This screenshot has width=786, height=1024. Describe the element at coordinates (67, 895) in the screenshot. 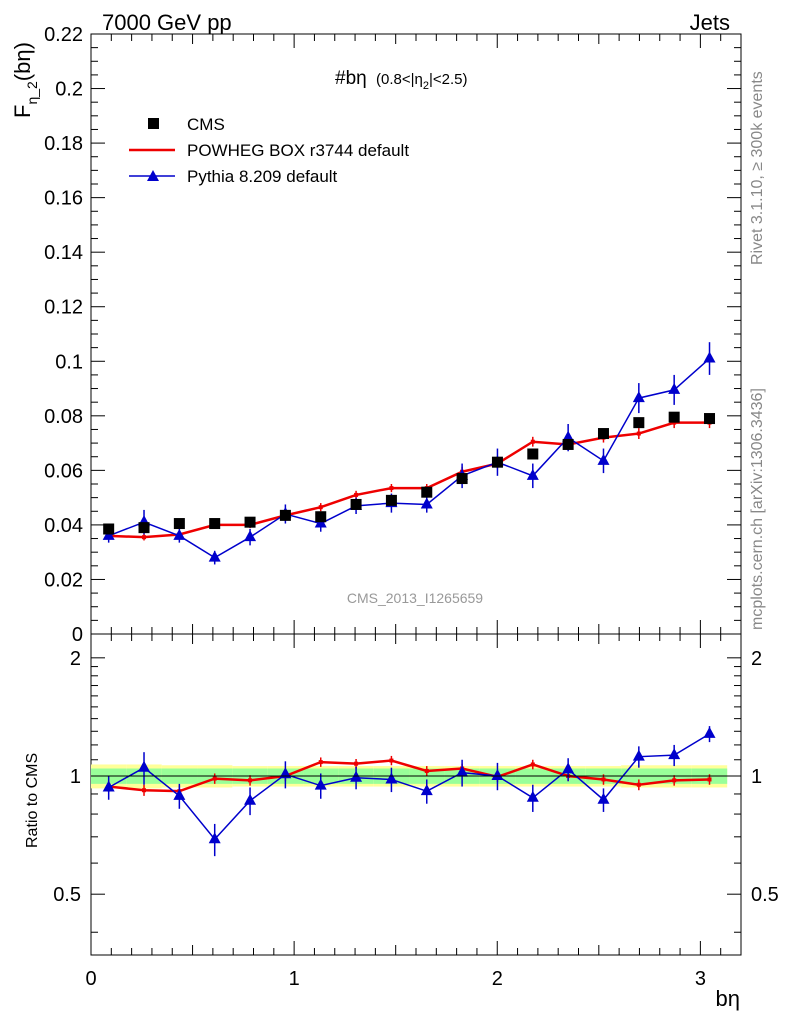

I see `ratio-y-tick-label-left: 0.5` at that location.